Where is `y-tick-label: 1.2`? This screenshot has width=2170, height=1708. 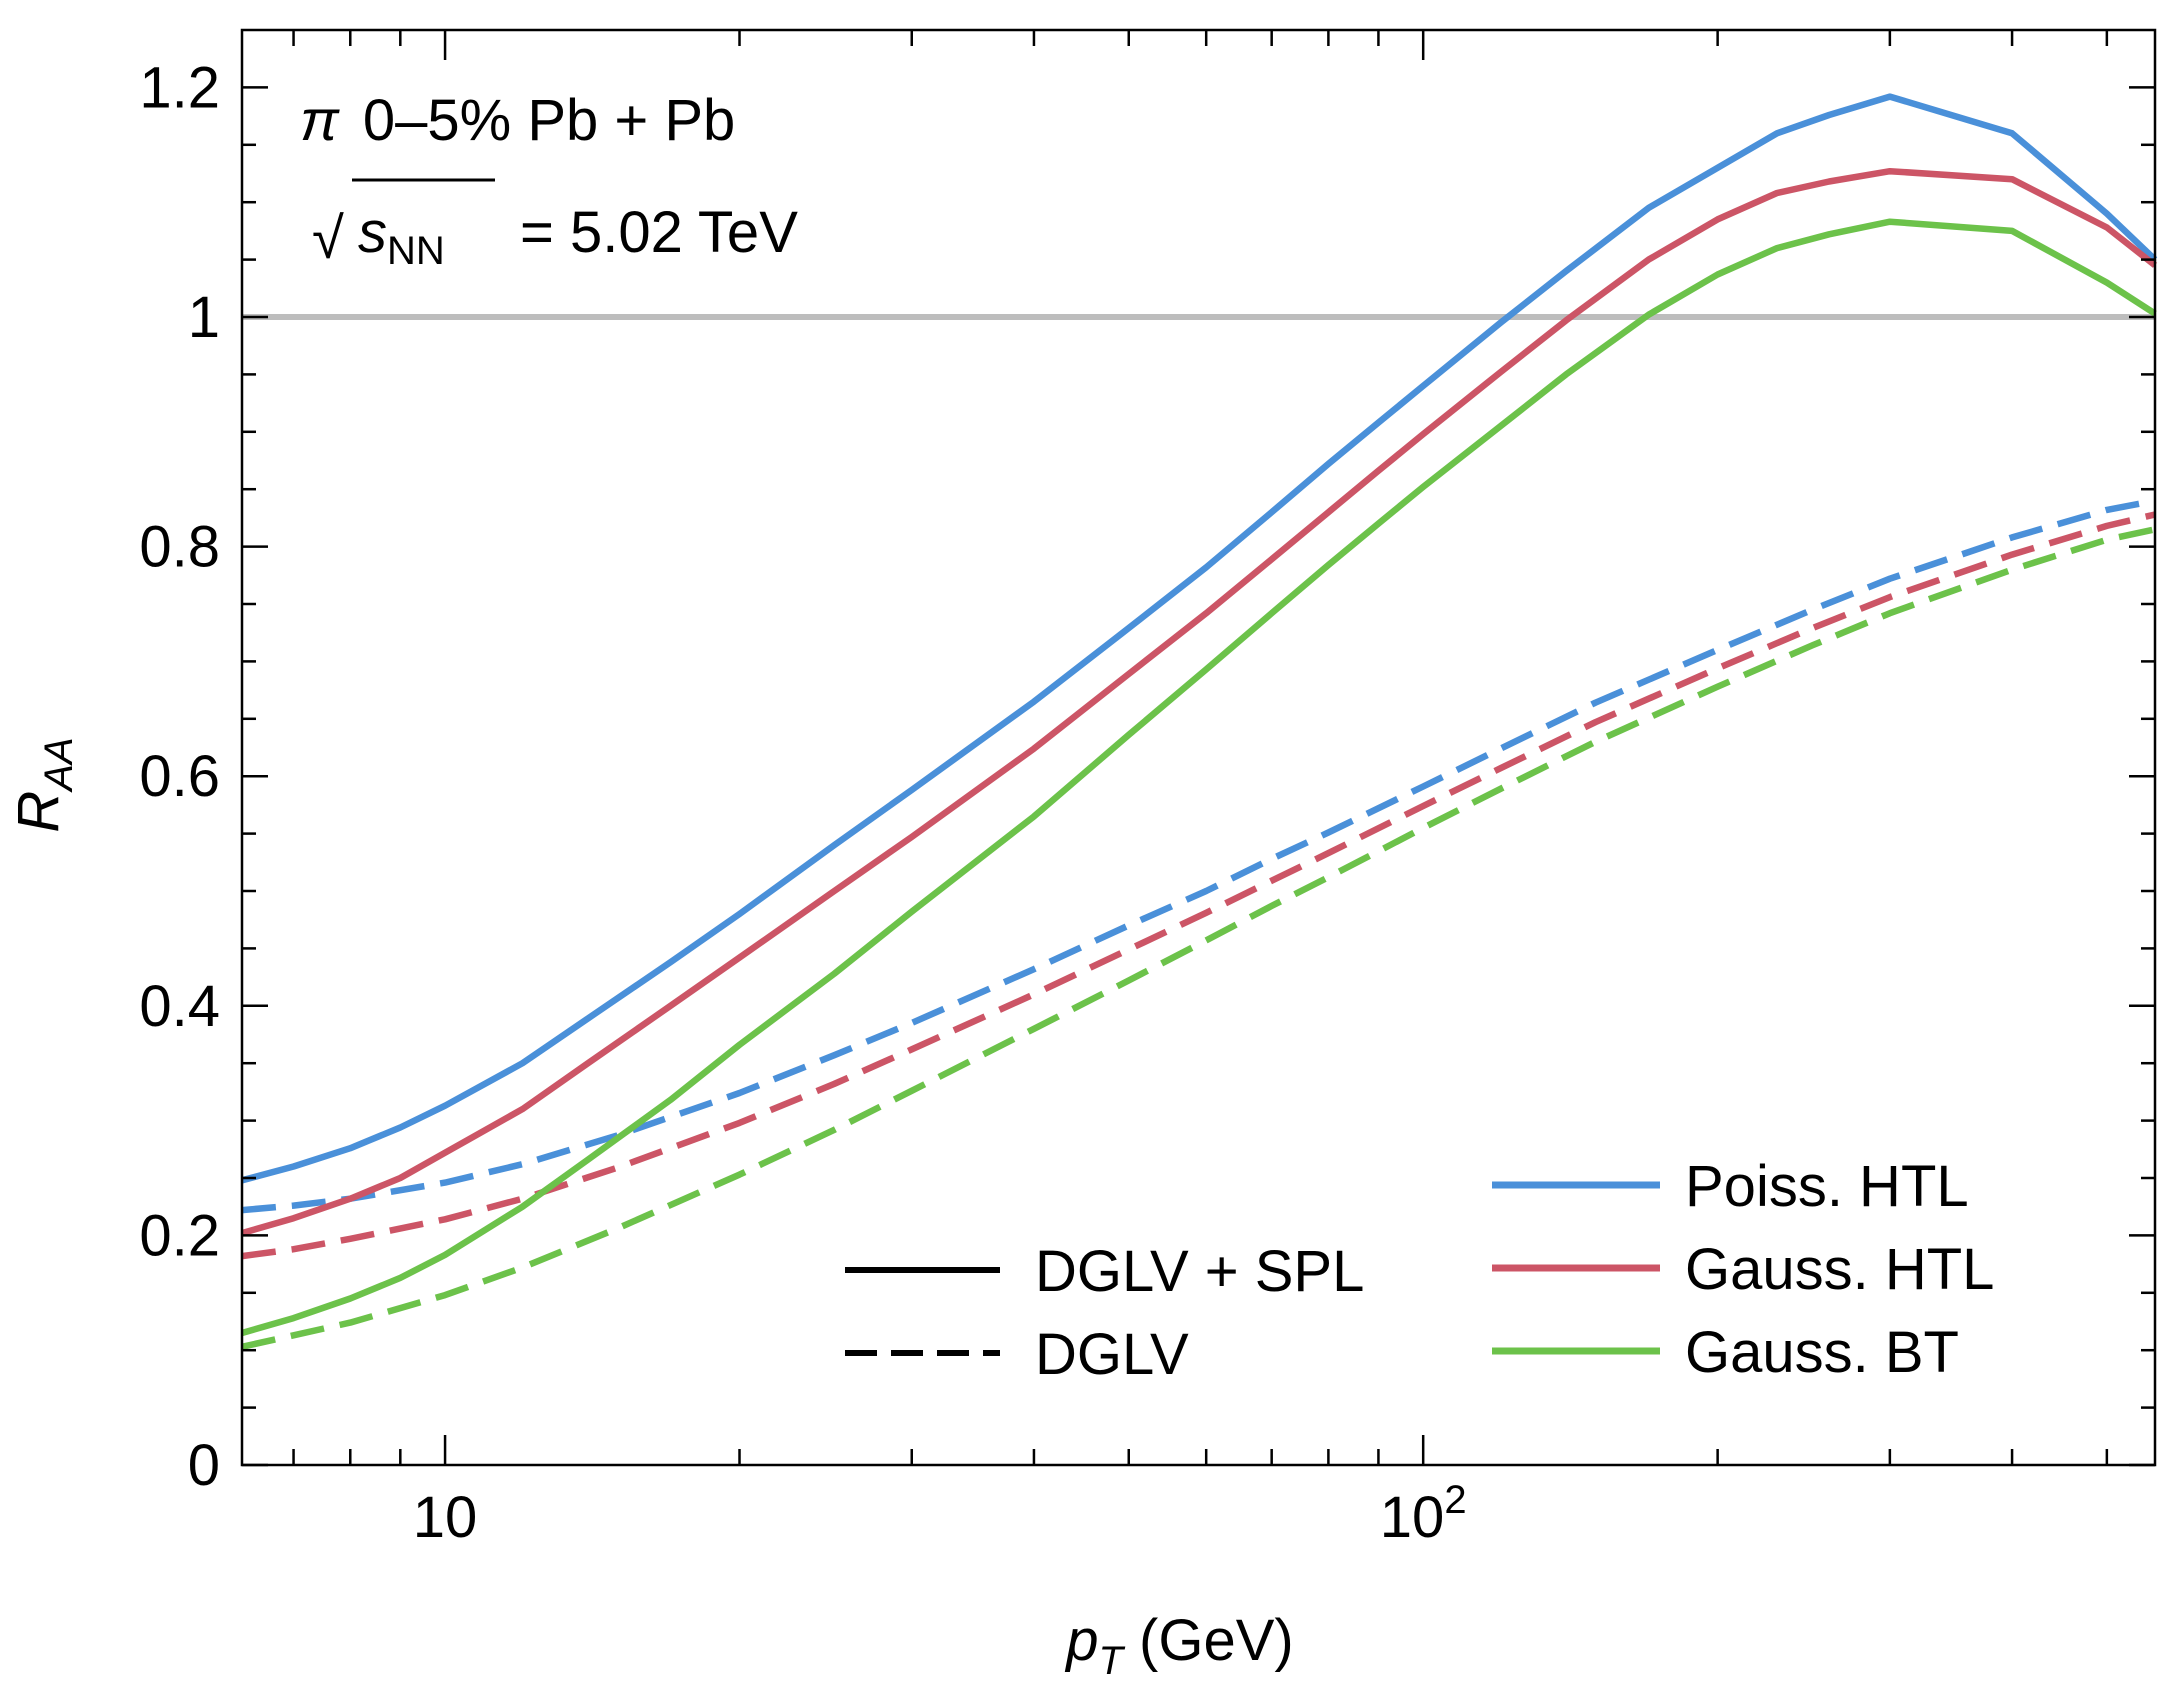 y-tick-label: 1.2 is located at coordinates (179, 87).